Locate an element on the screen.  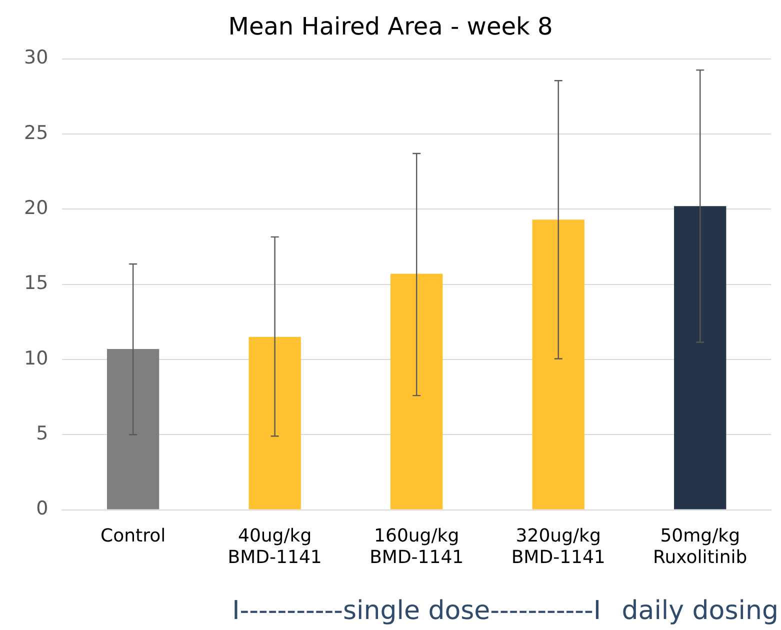
y-tick-label: 0 is located at coordinates (42, 509).